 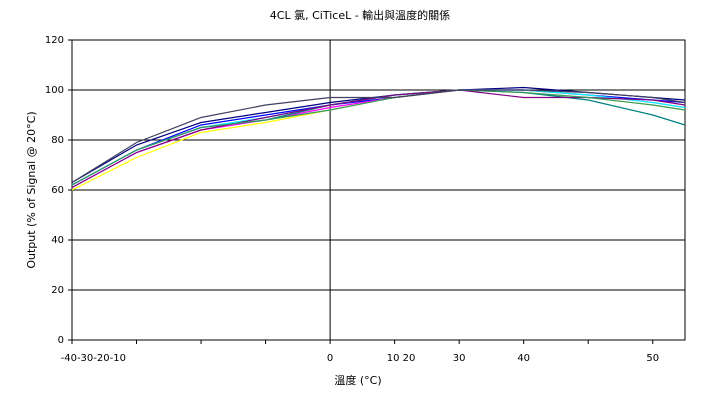 What do you see at coordinates (57, 190) in the screenshot?
I see `y-tick-label: 60` at bounding box center [57, 190].